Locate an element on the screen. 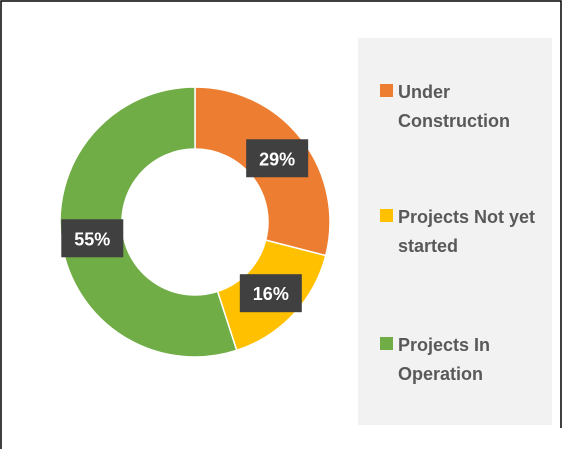 The height and width of the screenshot is (449, 563). legend-label: Projects In Operation is located at coordinates (444, 359).